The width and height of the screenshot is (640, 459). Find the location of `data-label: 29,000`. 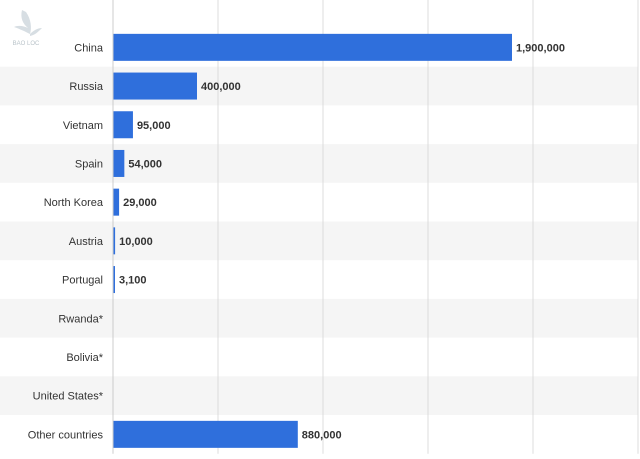

data-label: 29,000 is located at coordinates (140, 203).